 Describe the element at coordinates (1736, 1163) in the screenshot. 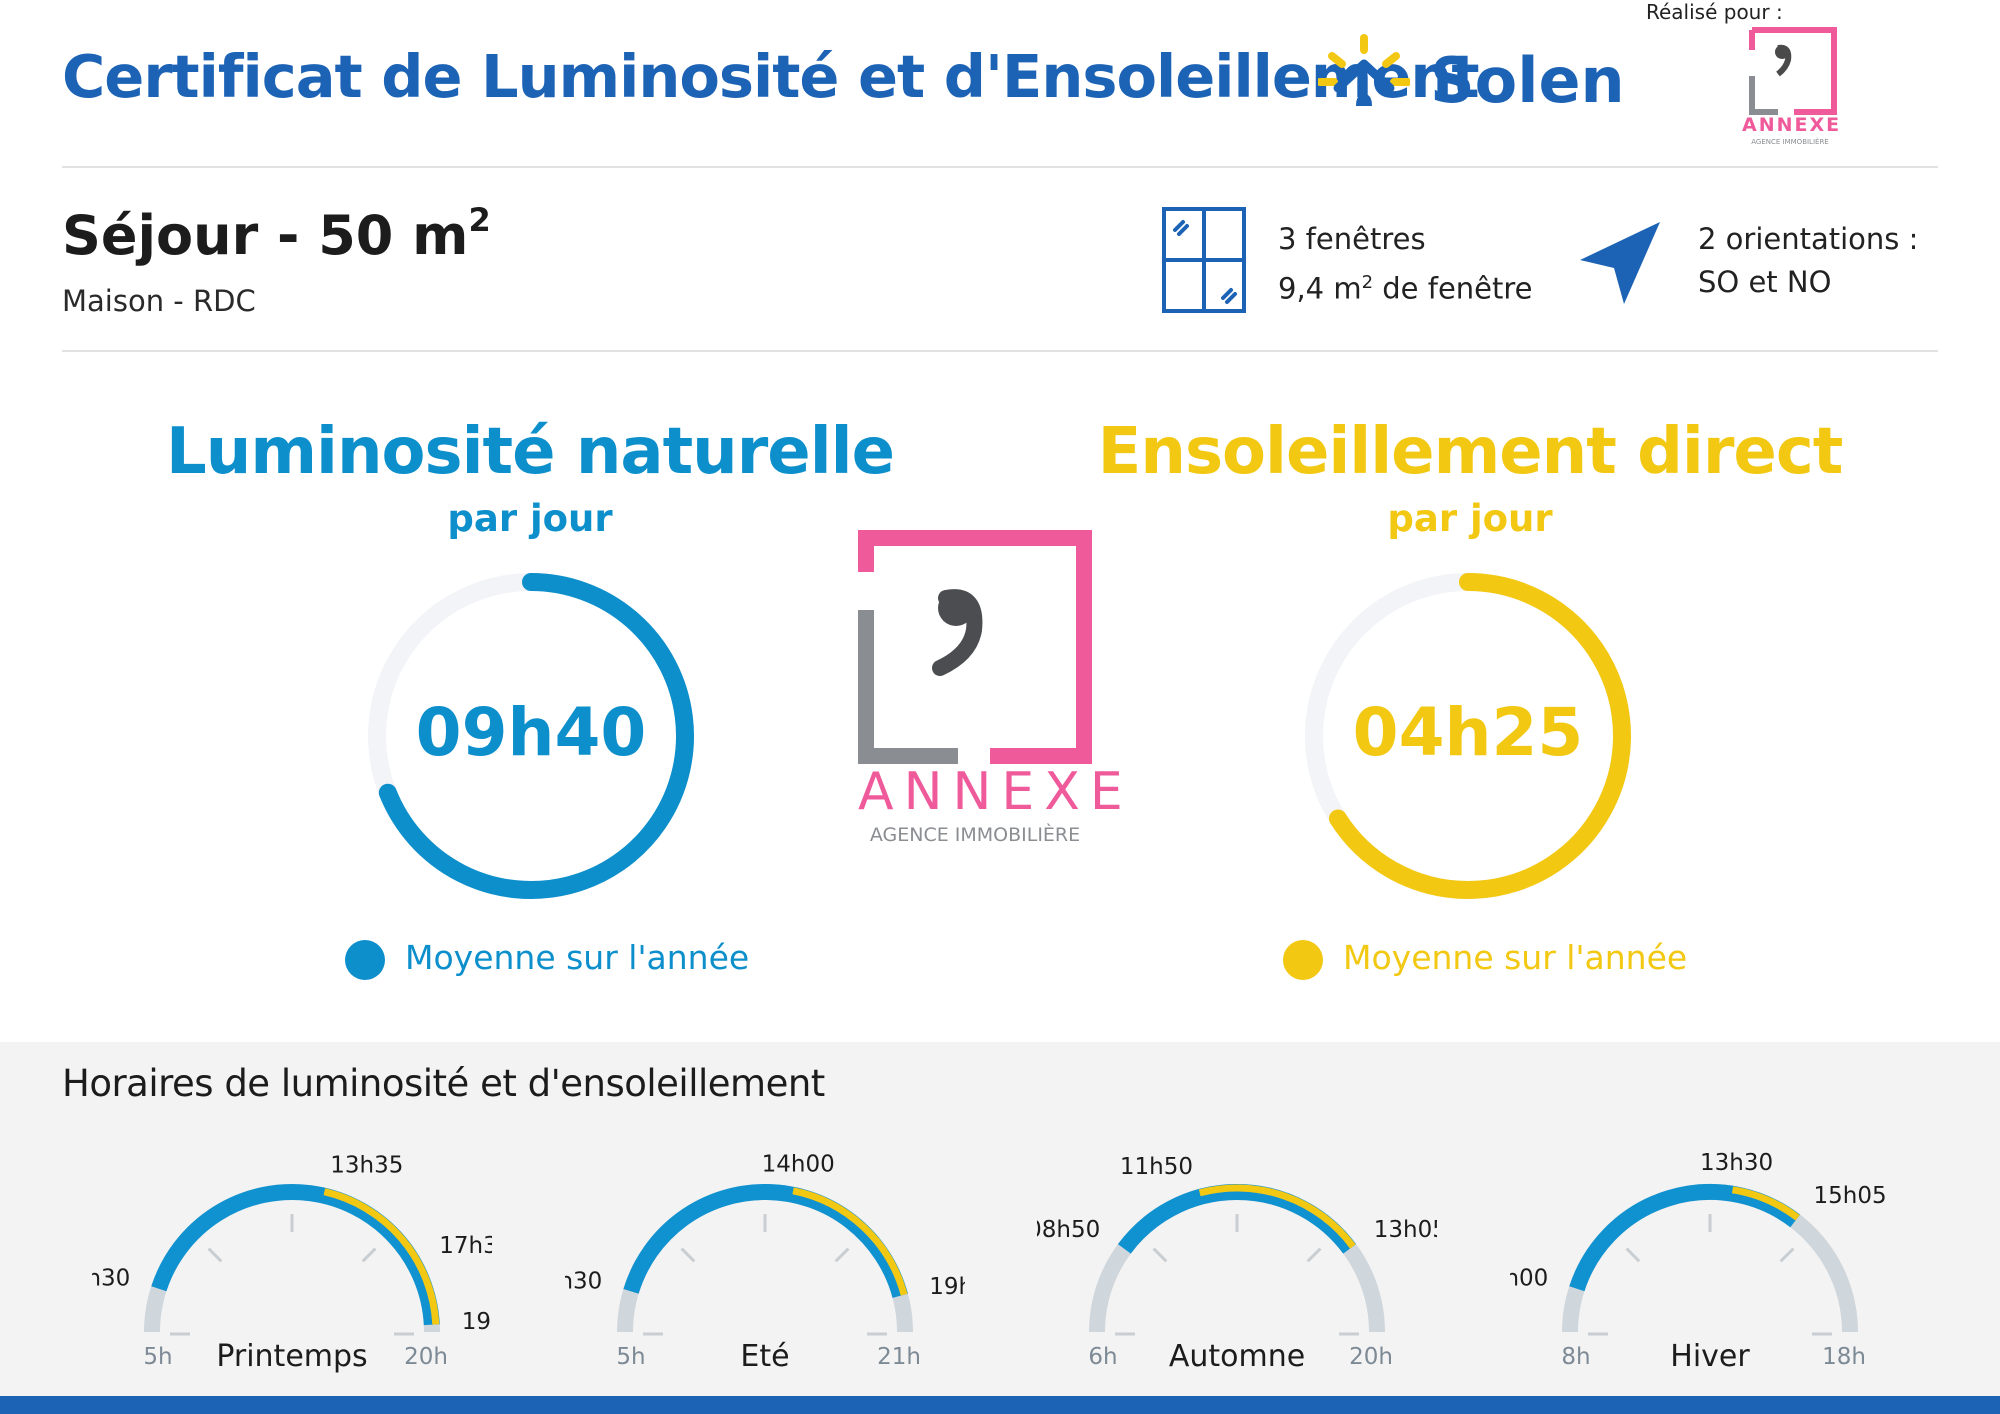

I see `gauge-time-label: 13h30` at that location.